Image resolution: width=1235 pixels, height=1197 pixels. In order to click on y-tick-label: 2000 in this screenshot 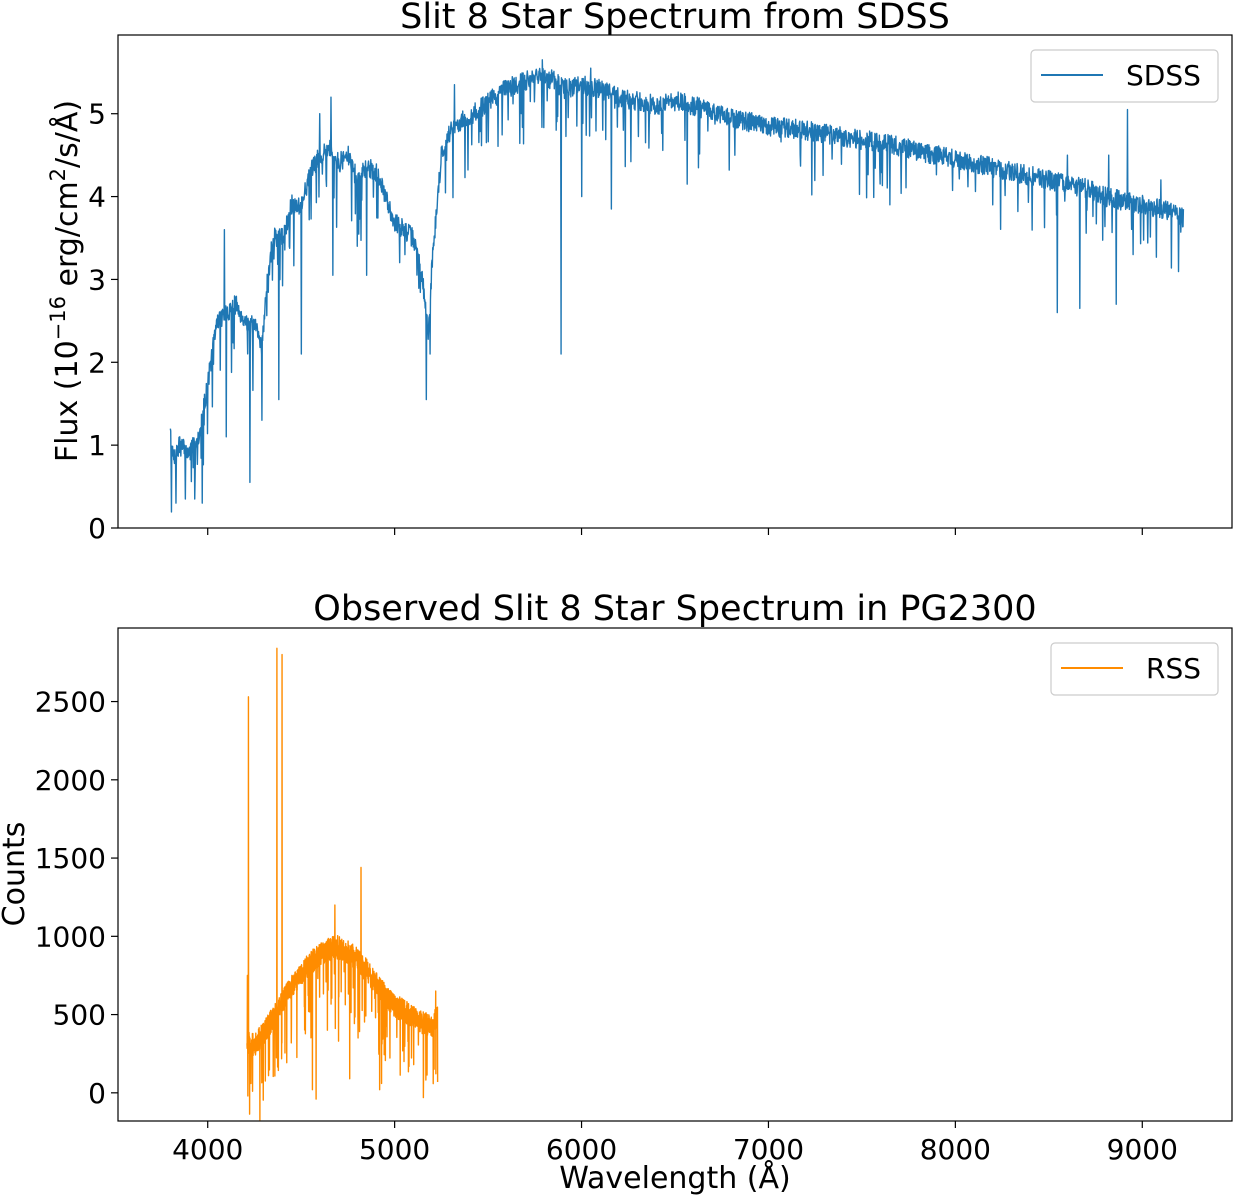, I will do `click(70, 780)`.